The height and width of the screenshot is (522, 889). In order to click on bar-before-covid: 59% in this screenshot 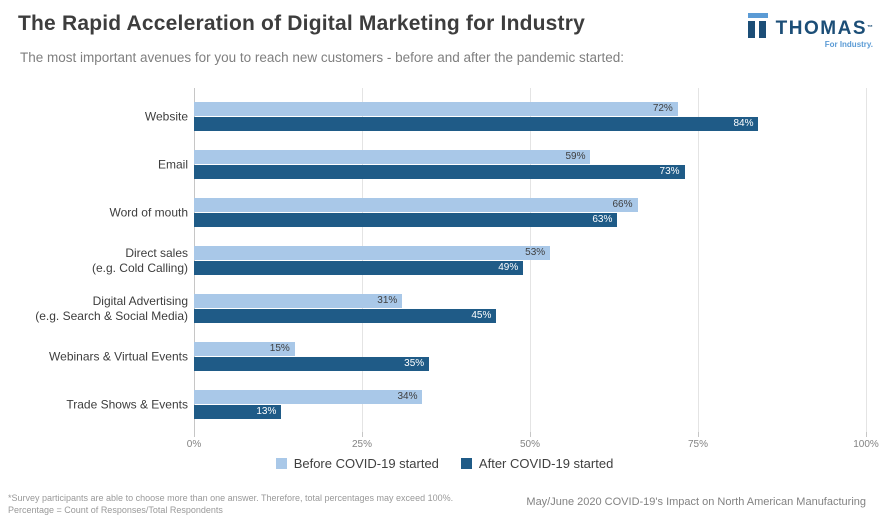, I will do `click(392, 157)`.